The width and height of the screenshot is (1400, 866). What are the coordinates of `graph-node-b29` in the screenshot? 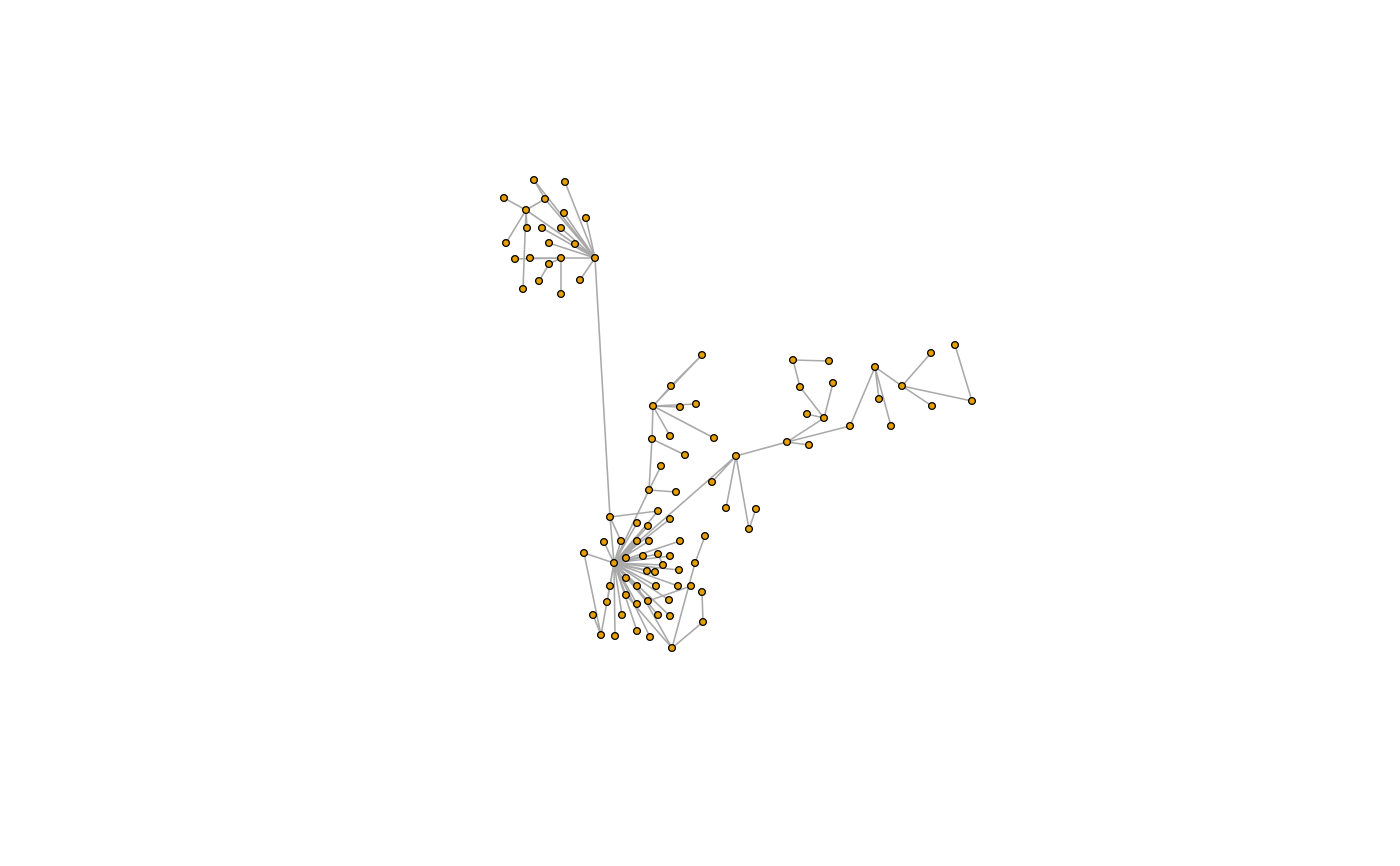 It's located at (648, 601).